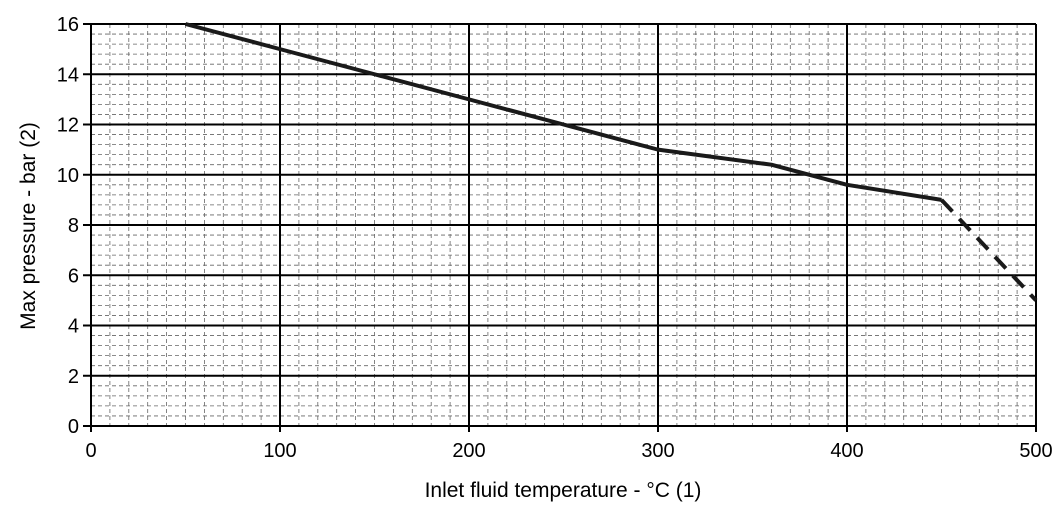 This screenshot has height=505, width=1062. I want to click on x-tick-label: 0, so click(90, 451).